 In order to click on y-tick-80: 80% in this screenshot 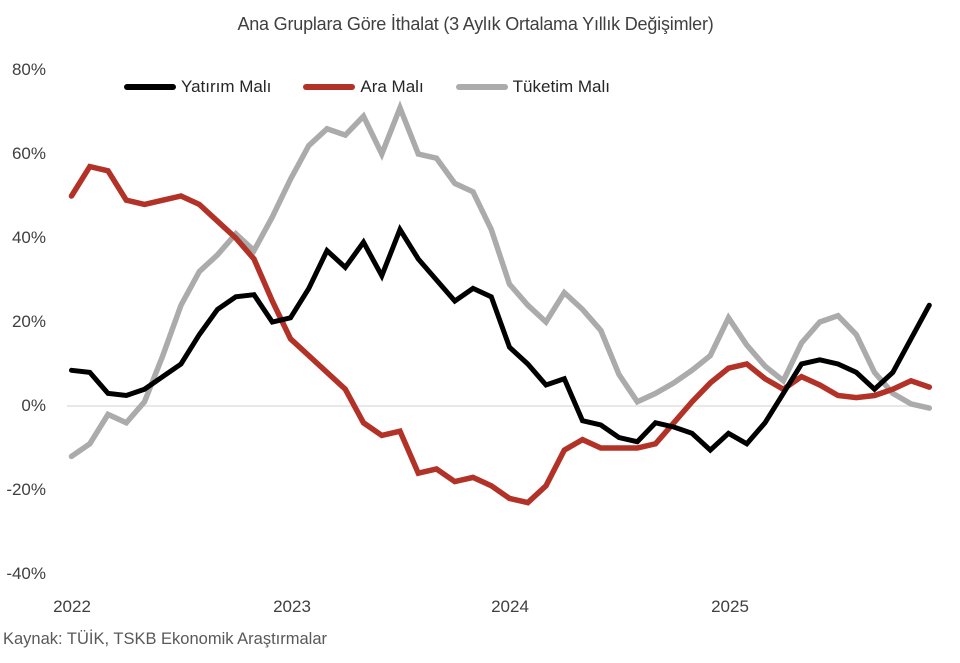, I will do `click(28, 69)`.